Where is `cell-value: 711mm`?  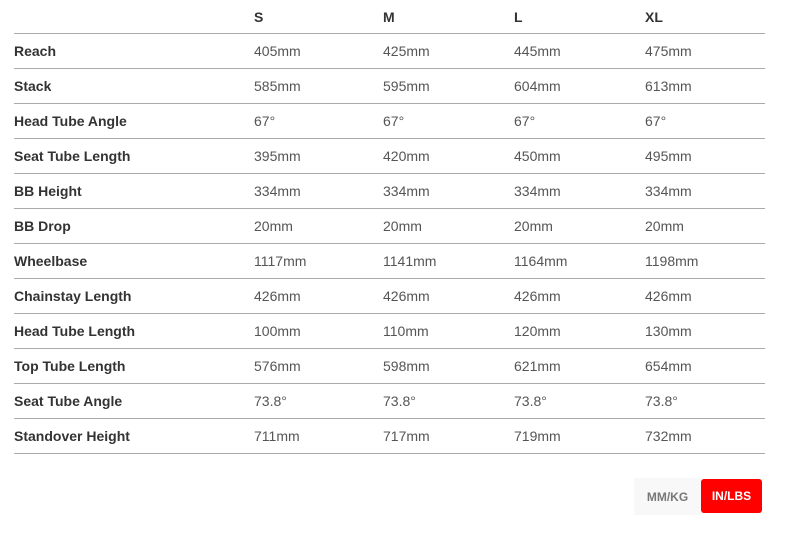
cell-value: 711mm is located at coordinates (318, 436).